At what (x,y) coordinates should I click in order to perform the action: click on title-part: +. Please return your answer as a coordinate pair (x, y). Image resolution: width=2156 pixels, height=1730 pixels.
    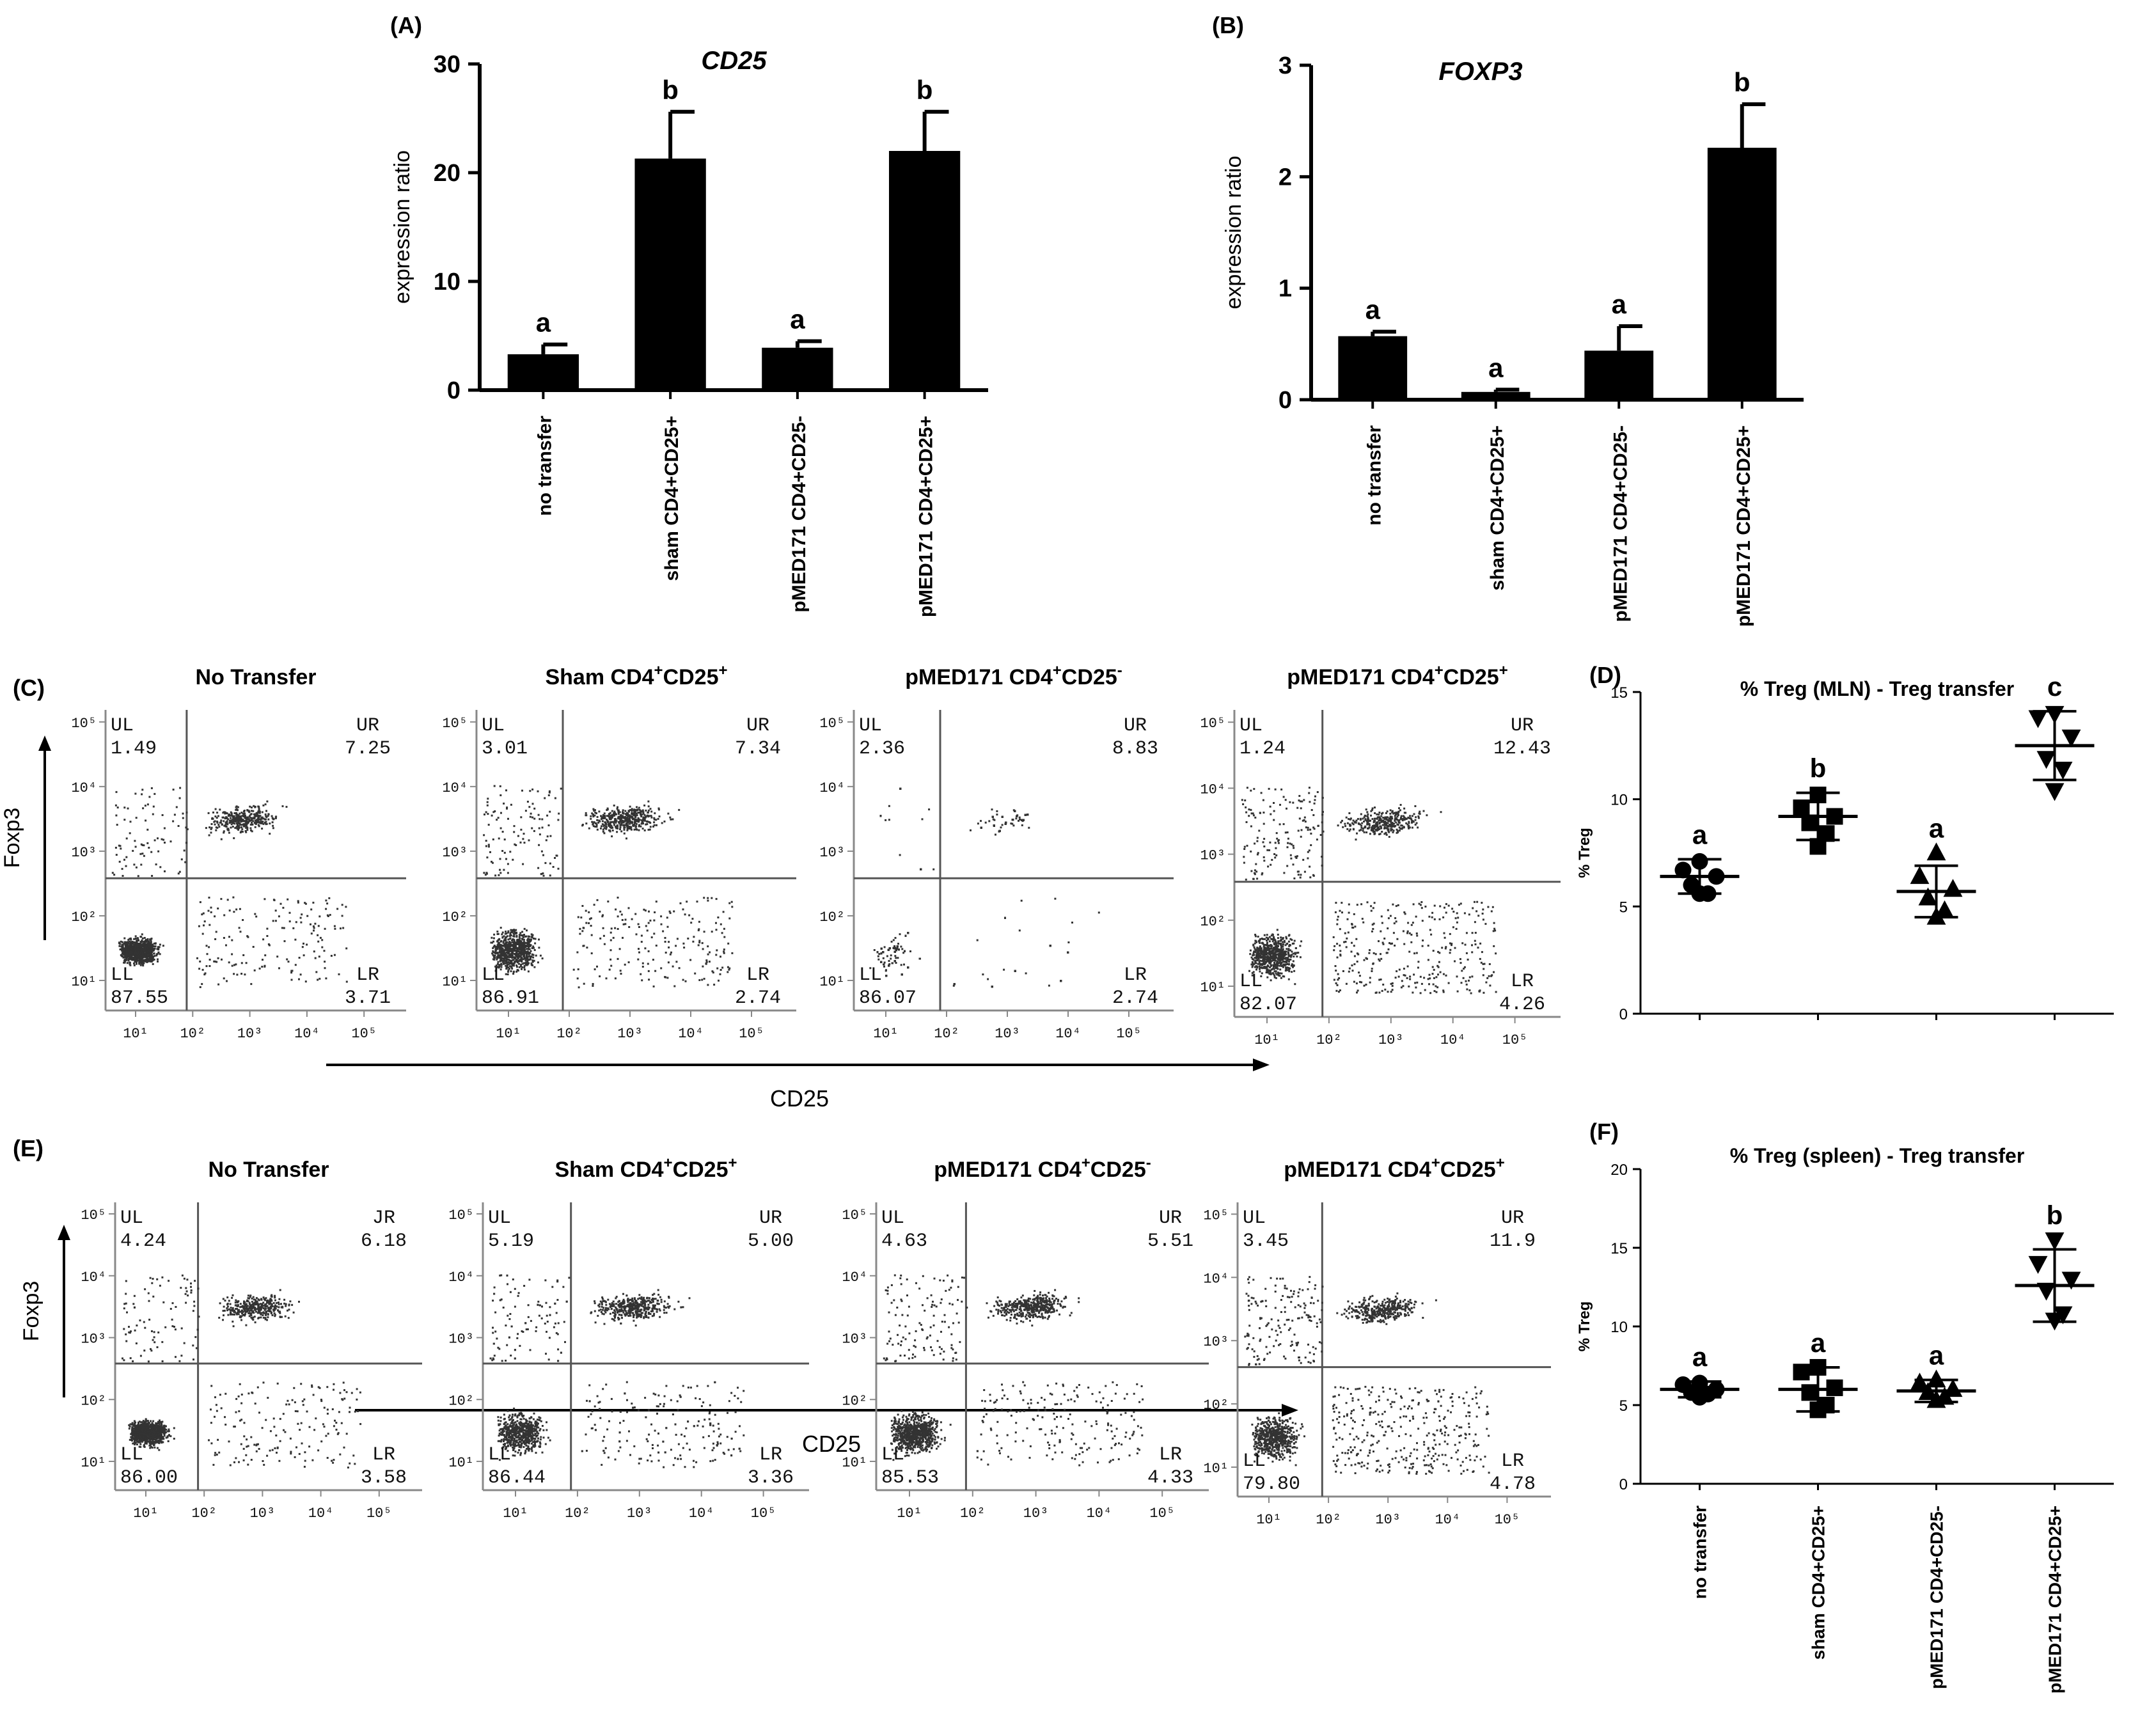
    Looking at the image, I should click on (658, 670).